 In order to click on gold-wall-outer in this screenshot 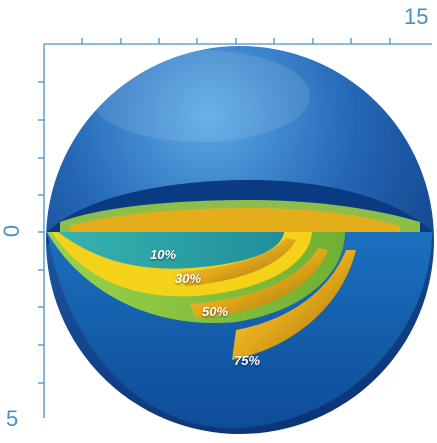, I will do `click(294, 305)`.